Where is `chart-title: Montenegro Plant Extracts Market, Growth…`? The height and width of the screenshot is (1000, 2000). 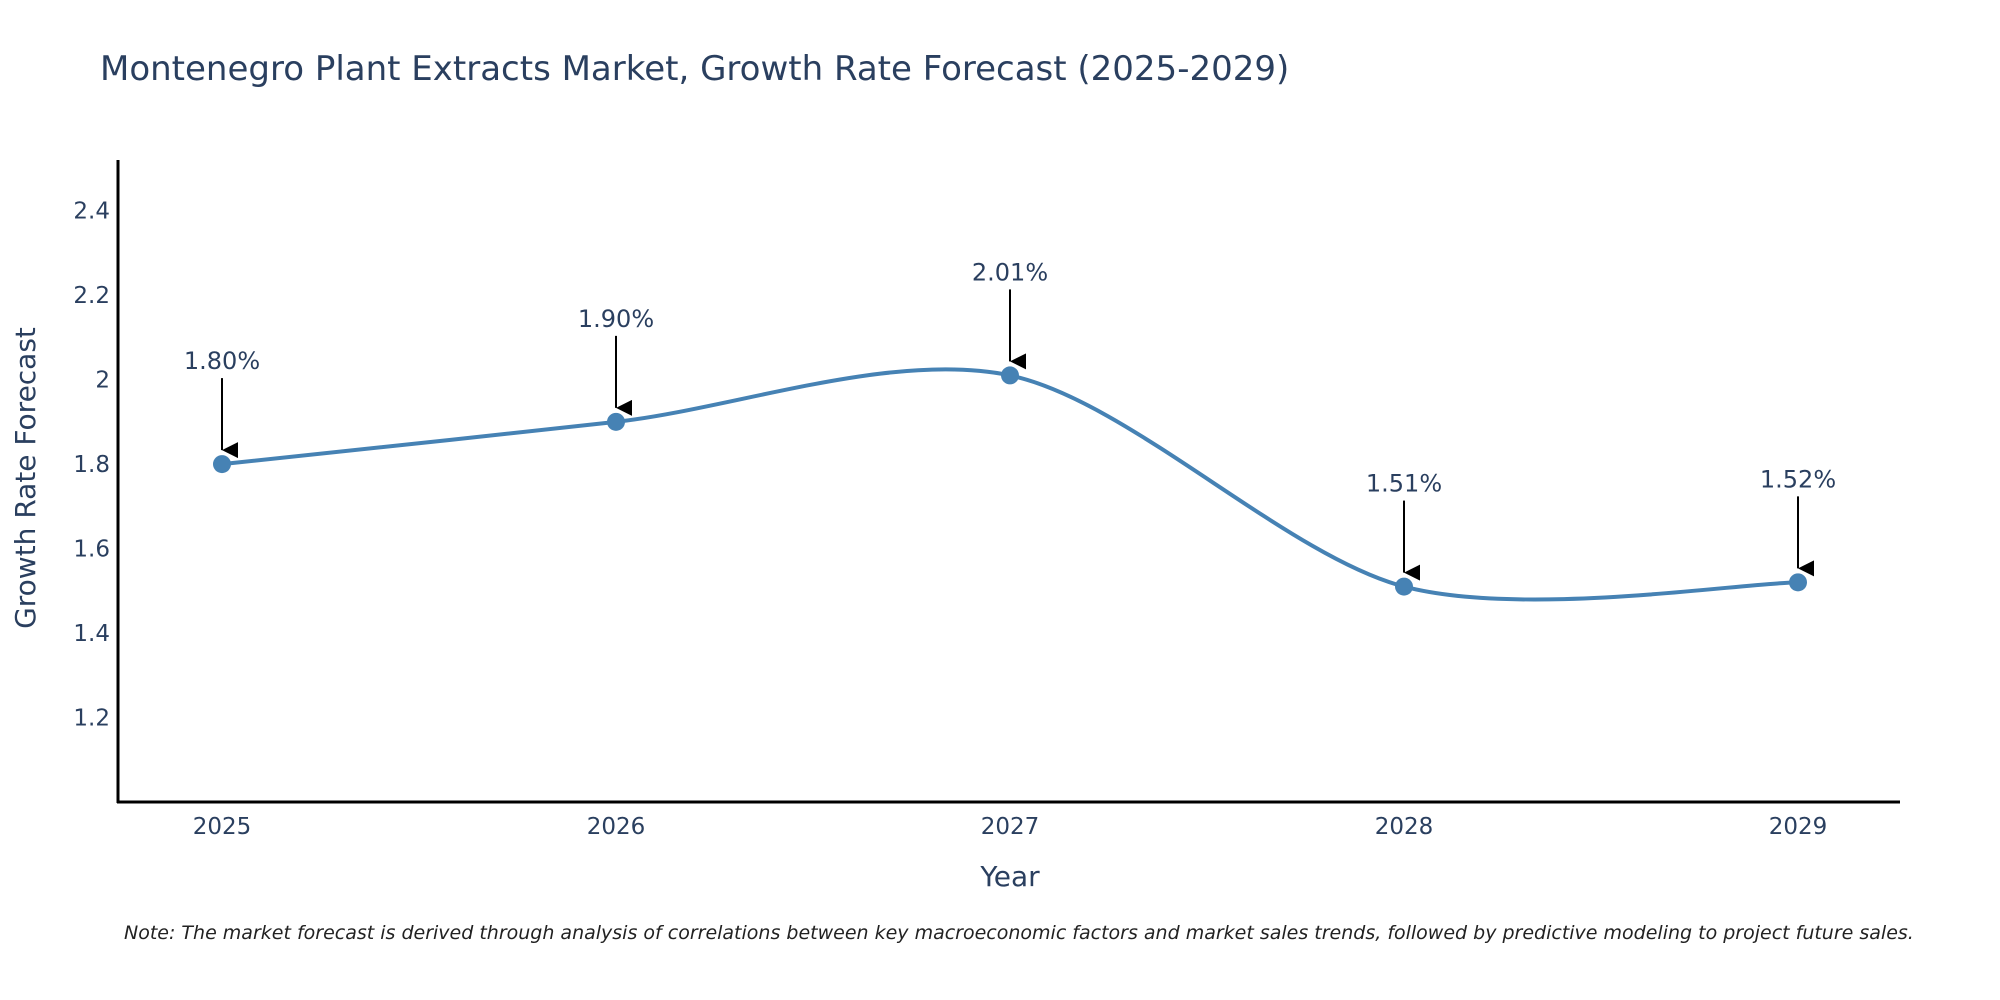
chart-title: Montenegro Plant Extracts Market, Growth… is located at coordinates (694, 69).